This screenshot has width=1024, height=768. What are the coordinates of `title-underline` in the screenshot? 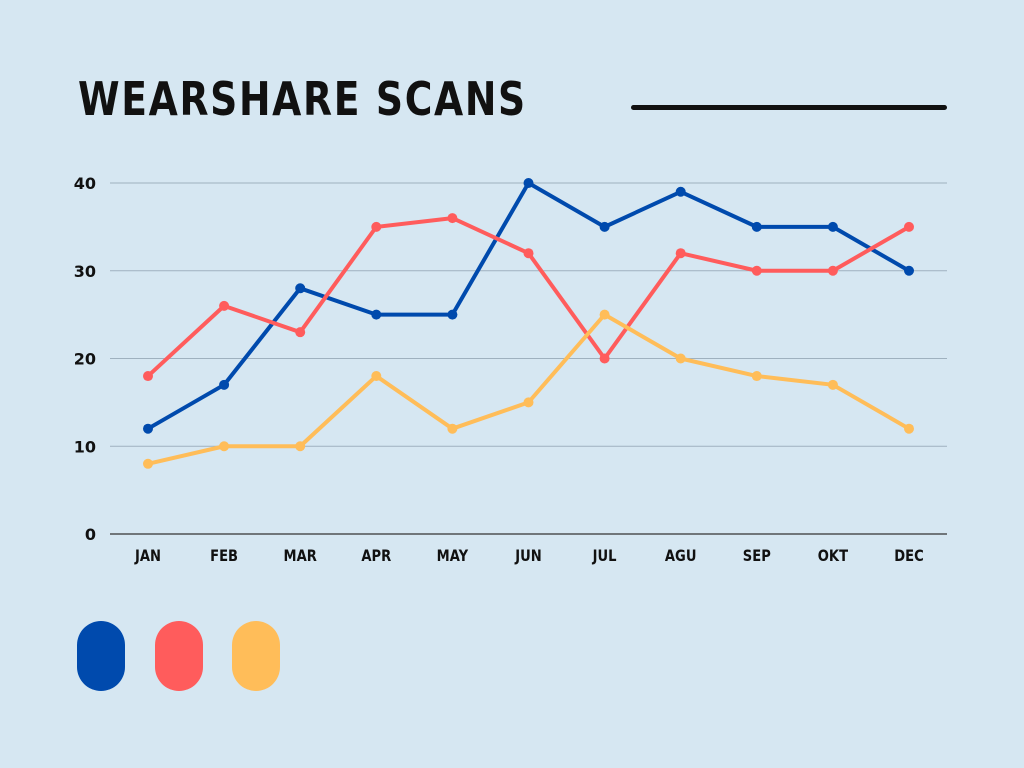 It's located at (789, 107).